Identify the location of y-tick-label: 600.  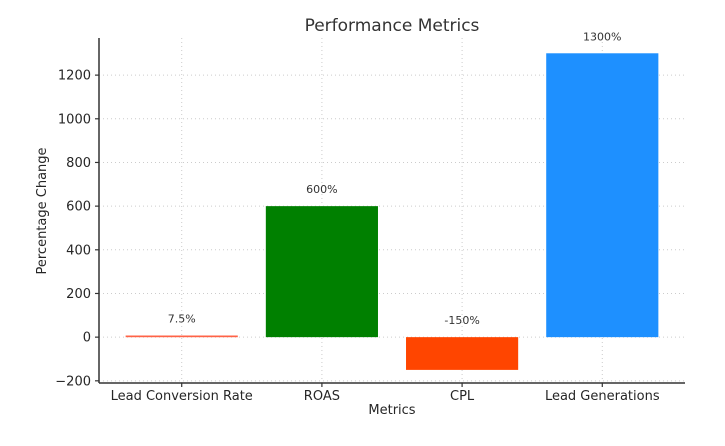
(78, 207).